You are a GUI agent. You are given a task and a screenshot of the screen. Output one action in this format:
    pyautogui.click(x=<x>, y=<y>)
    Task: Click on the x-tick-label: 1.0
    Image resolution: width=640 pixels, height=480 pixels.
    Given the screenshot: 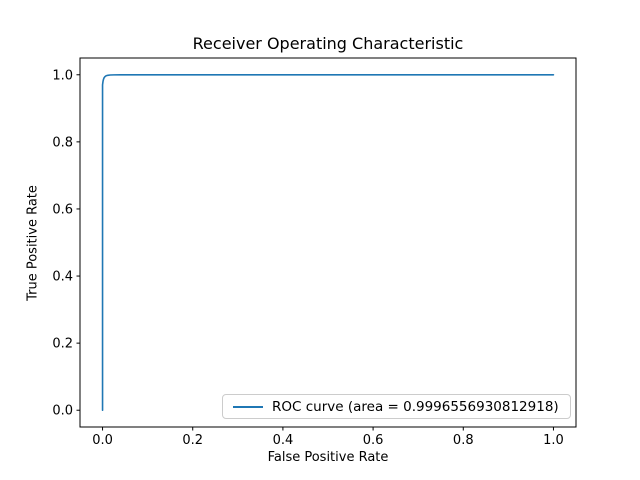 What is the action you would take?
    pyautogui.click(x=553, y=440)
    